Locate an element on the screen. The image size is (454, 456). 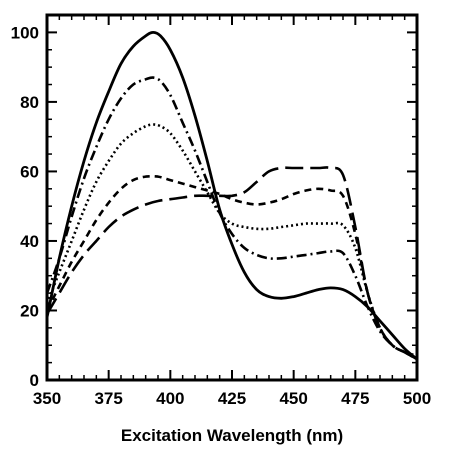
x-tick-label: 500 is located at coordinates (417, 398).